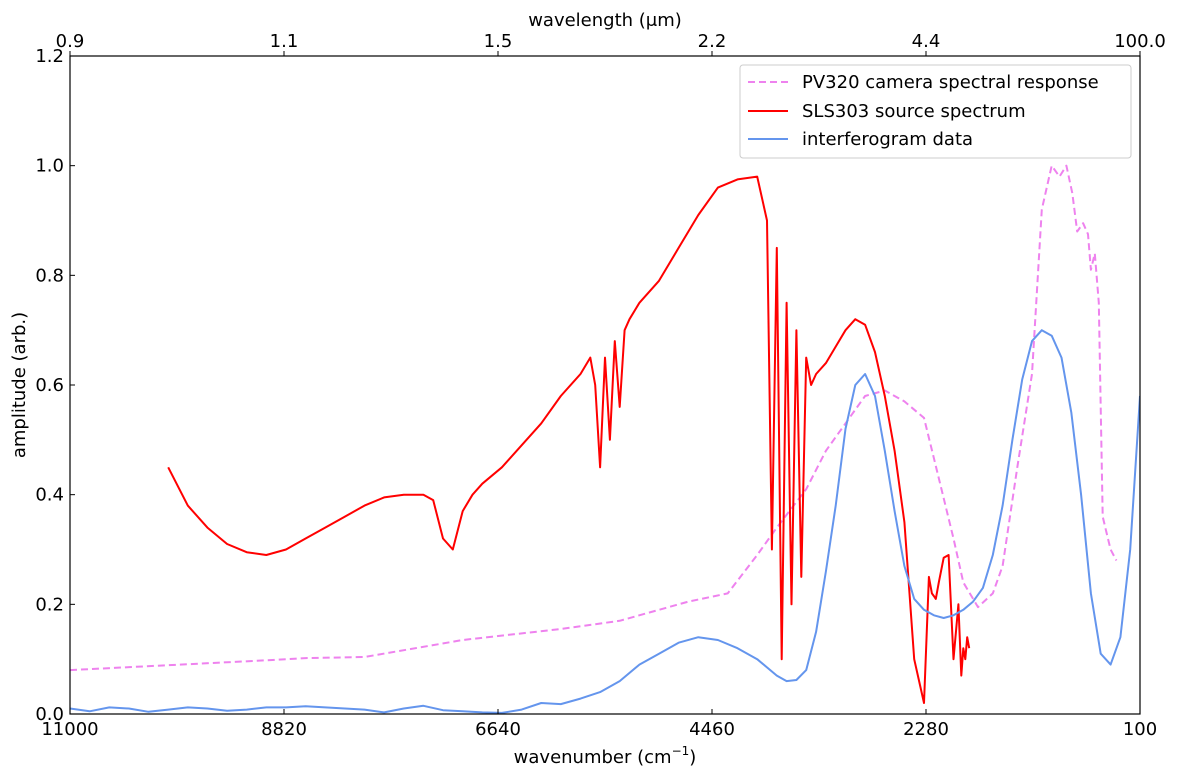 Image resolution: width=1178 pixels, height=778 pixels. I want to click on top-tick-label: 1.5, so click(498, 41).